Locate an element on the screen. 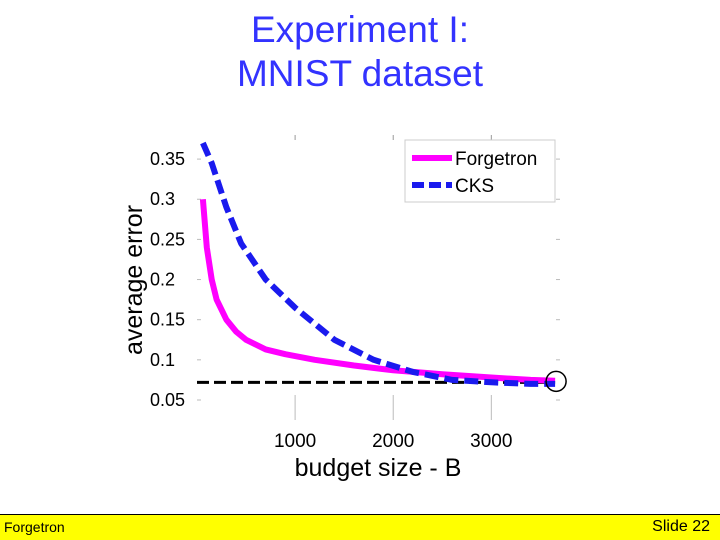  y-axis-label: average error is located at coordinates (134, 280).